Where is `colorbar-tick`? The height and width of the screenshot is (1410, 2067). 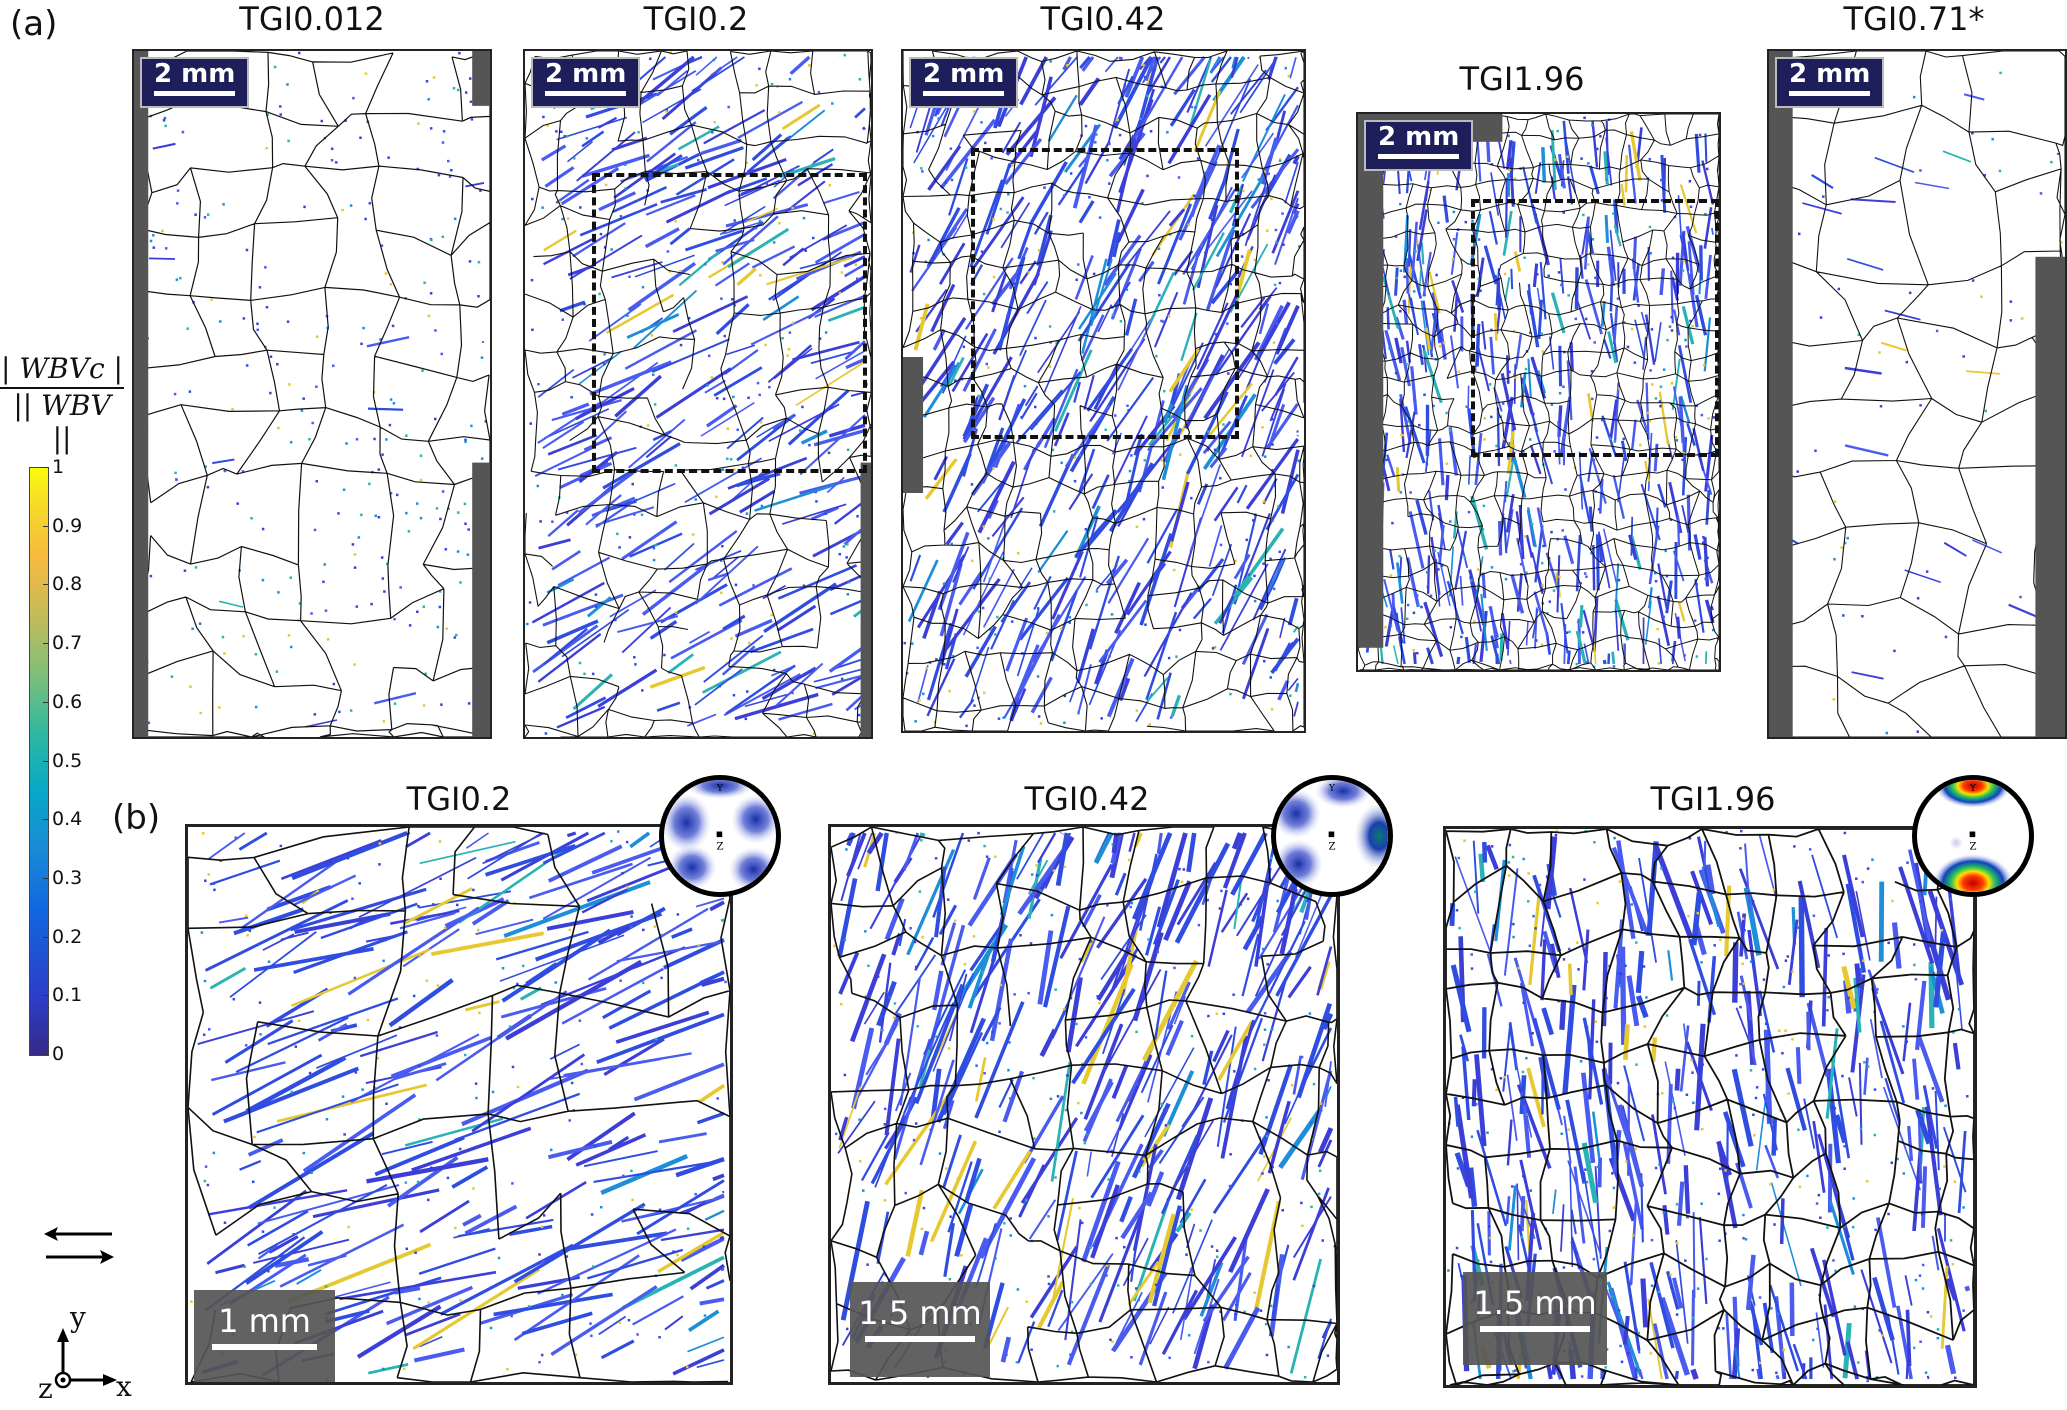
colorbar-tick is located at coordinates (45, 878).